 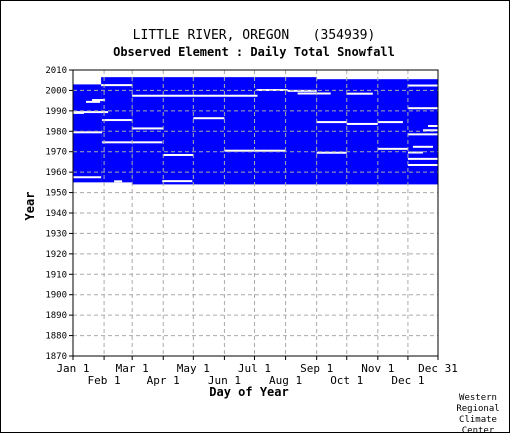 I want to click on chart-title: LITTLE RIVER, OREGON (354939), so click(x=254, y=35).